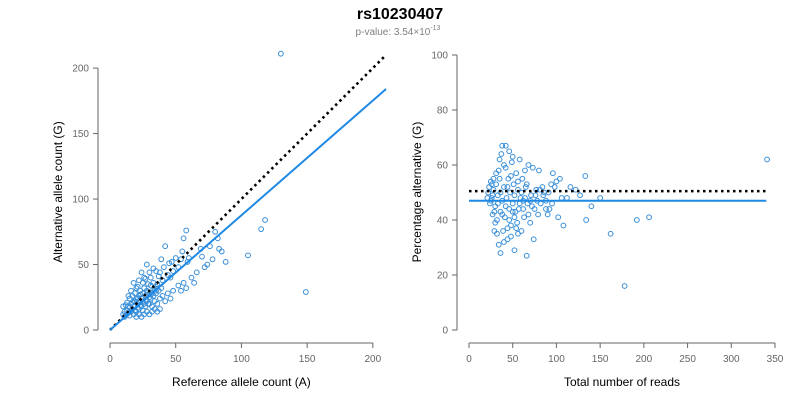 The width and height of the screenshot is (800, 400). Describe the element at coordinates (435, 28) in the screenshot. I see `p-value-exponent: -13` at that location.